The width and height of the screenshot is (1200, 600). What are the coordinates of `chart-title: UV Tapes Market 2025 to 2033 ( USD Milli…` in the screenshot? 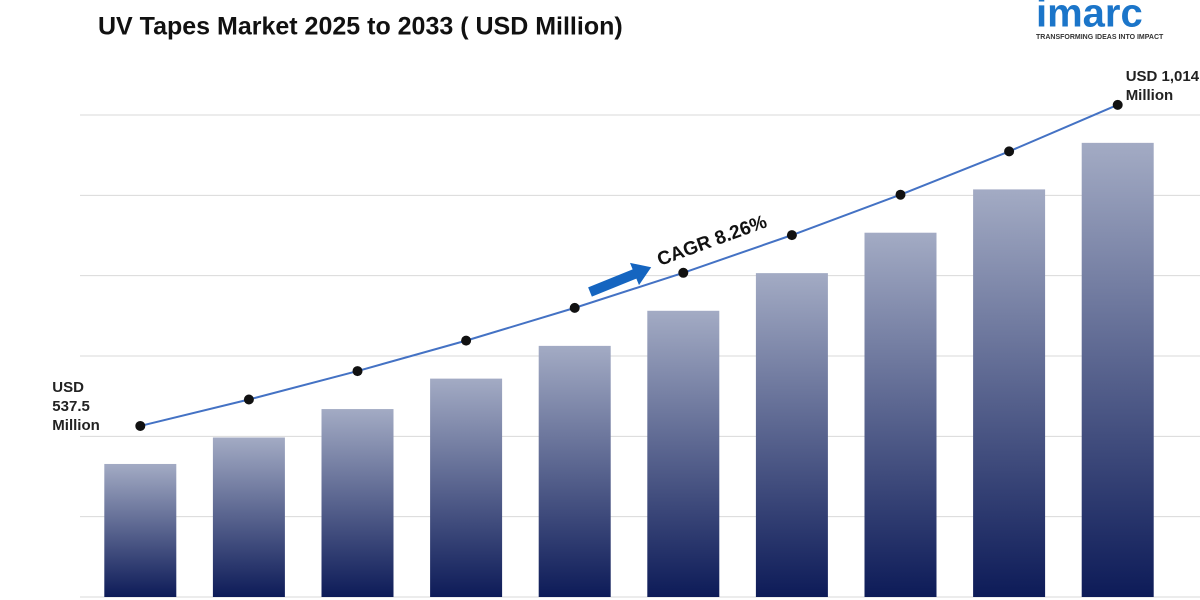 It's located at (360, 27).